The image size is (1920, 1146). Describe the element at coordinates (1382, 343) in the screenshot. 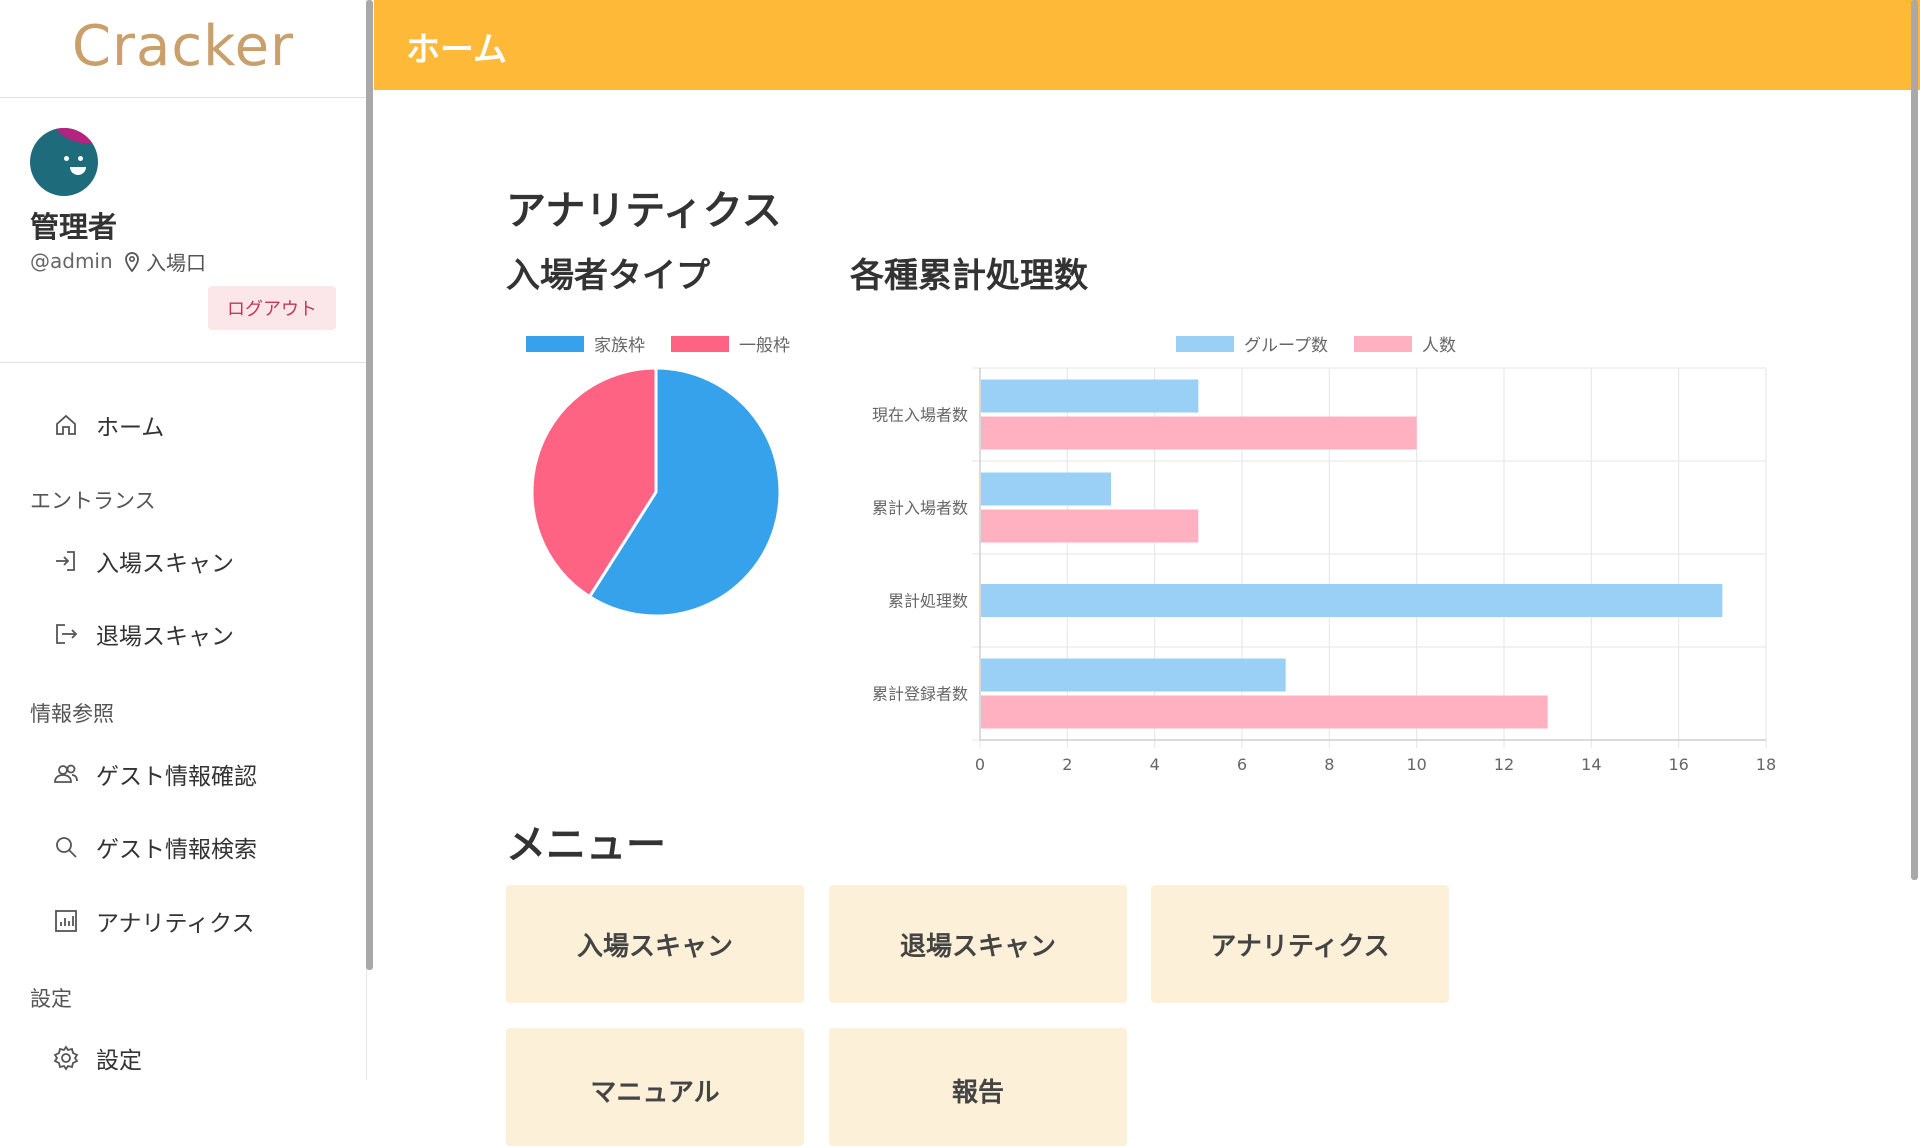

I see `bar-legend-swatch-people` at that location.